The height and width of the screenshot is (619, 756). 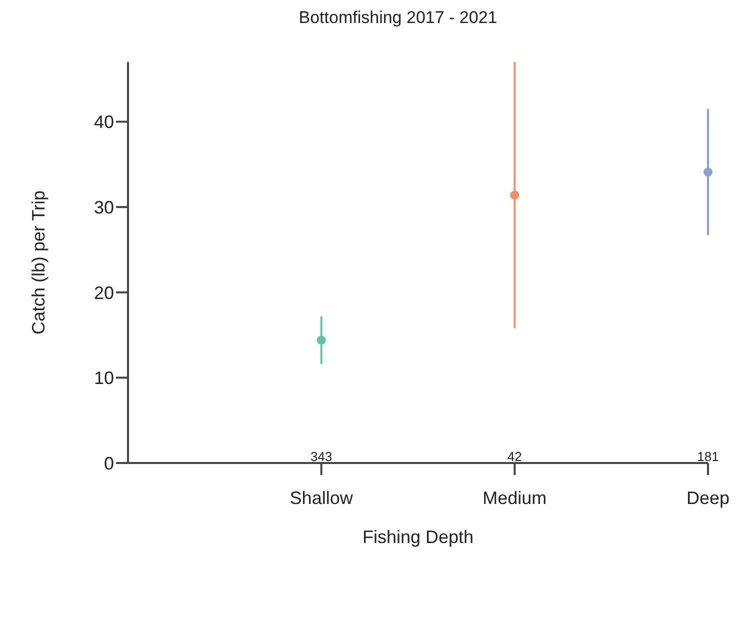 I want to click on y-tick-label: 40, so click(x=104, y=122).